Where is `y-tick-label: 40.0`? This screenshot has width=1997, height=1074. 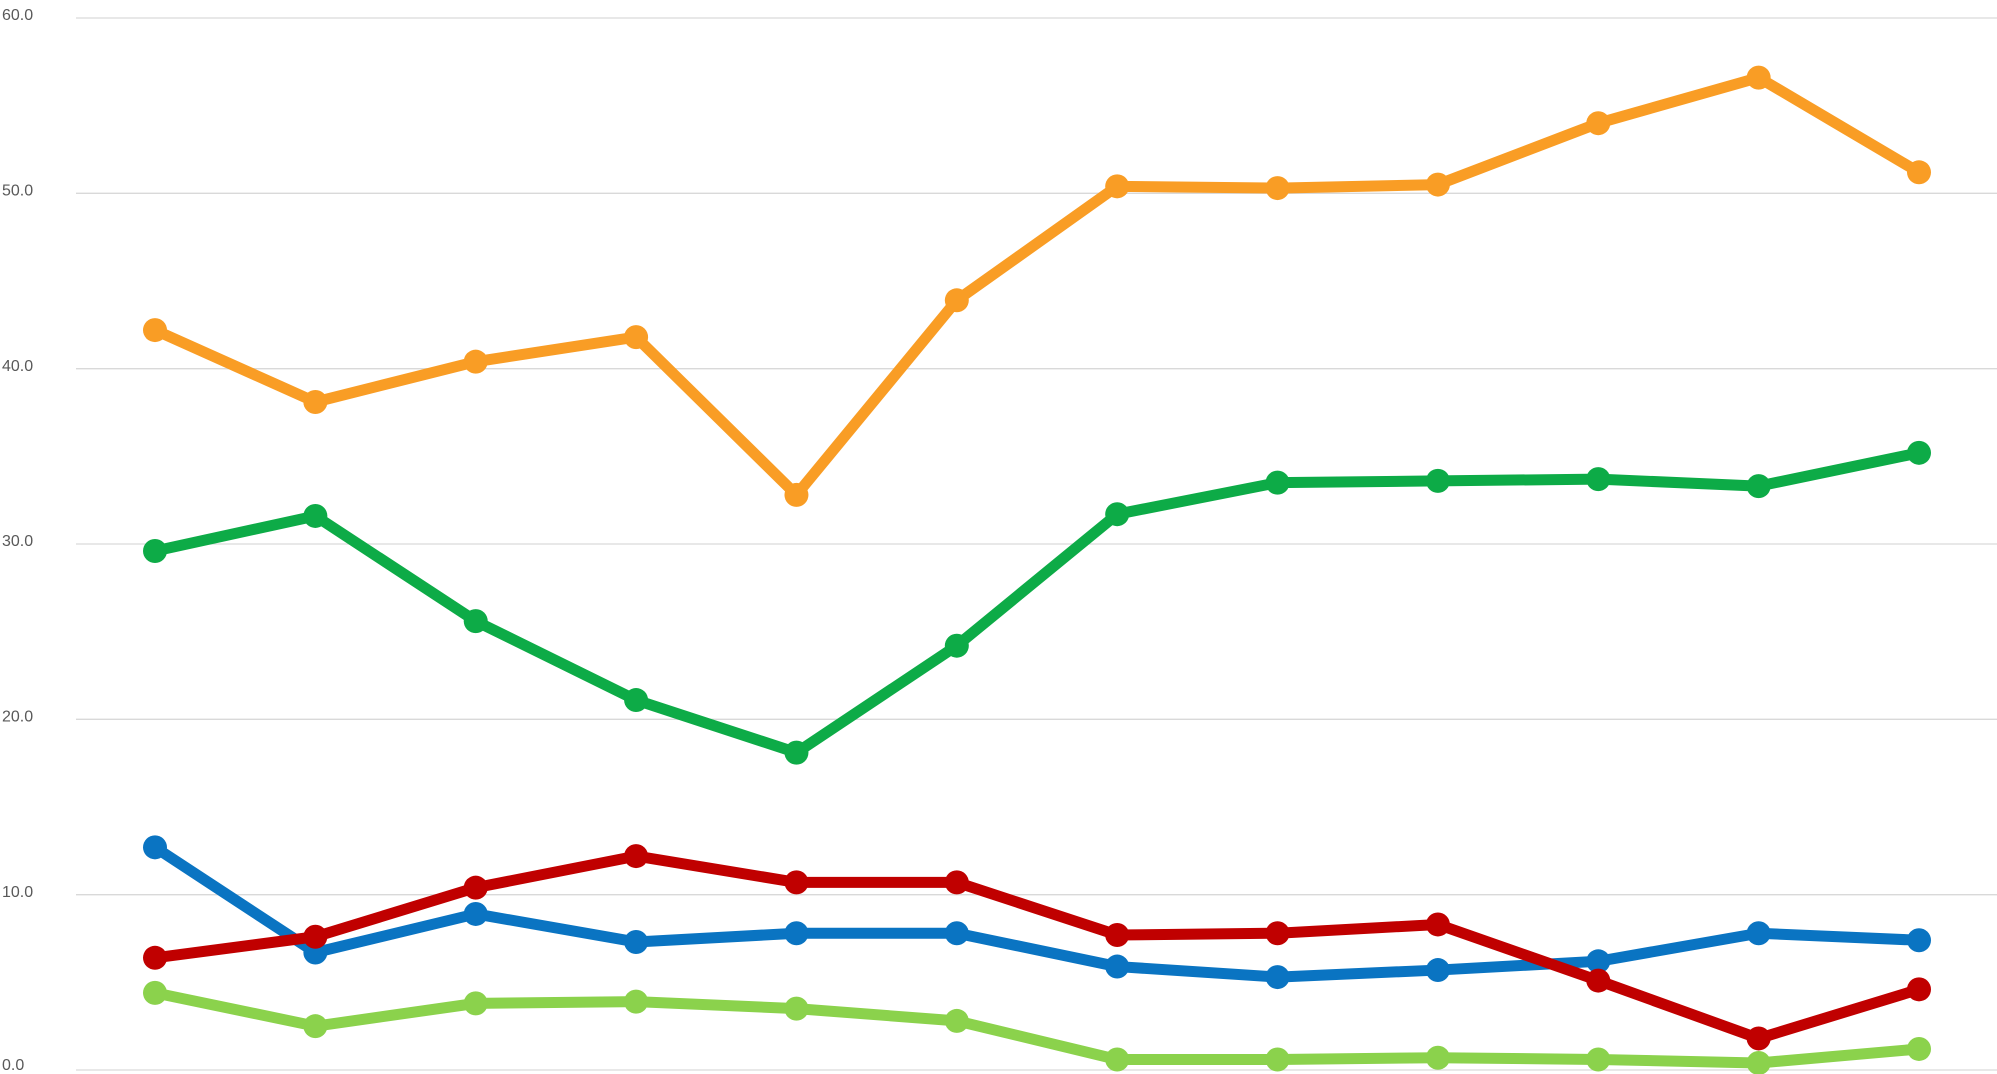 y-tick-label: 40.0 is located at coordinates (17, 366).